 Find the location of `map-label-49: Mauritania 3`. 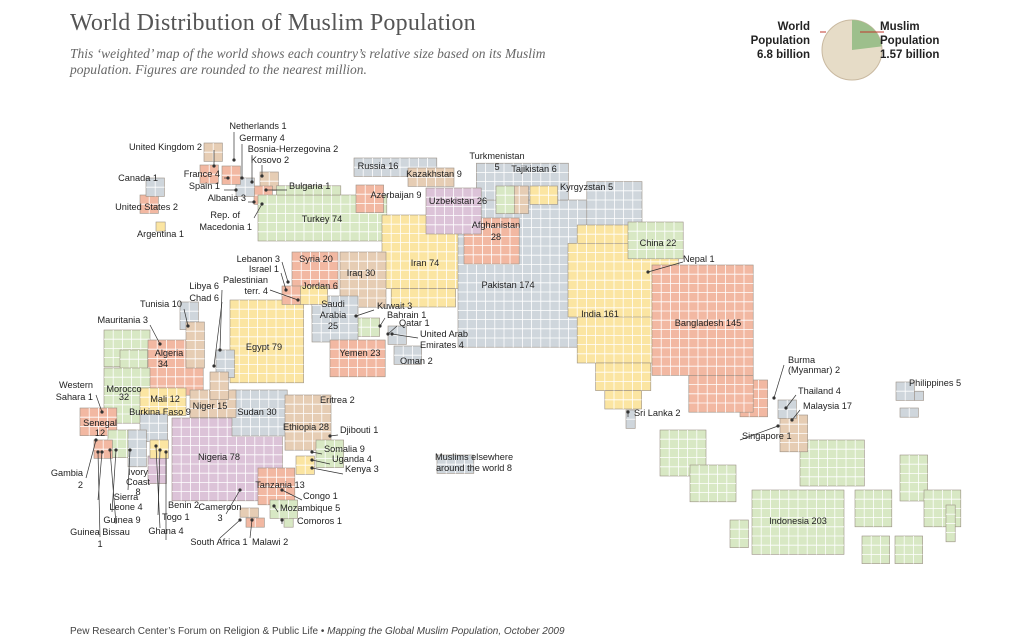

map-label-49: Mauritania 3 is located at coordinates (122, 320).